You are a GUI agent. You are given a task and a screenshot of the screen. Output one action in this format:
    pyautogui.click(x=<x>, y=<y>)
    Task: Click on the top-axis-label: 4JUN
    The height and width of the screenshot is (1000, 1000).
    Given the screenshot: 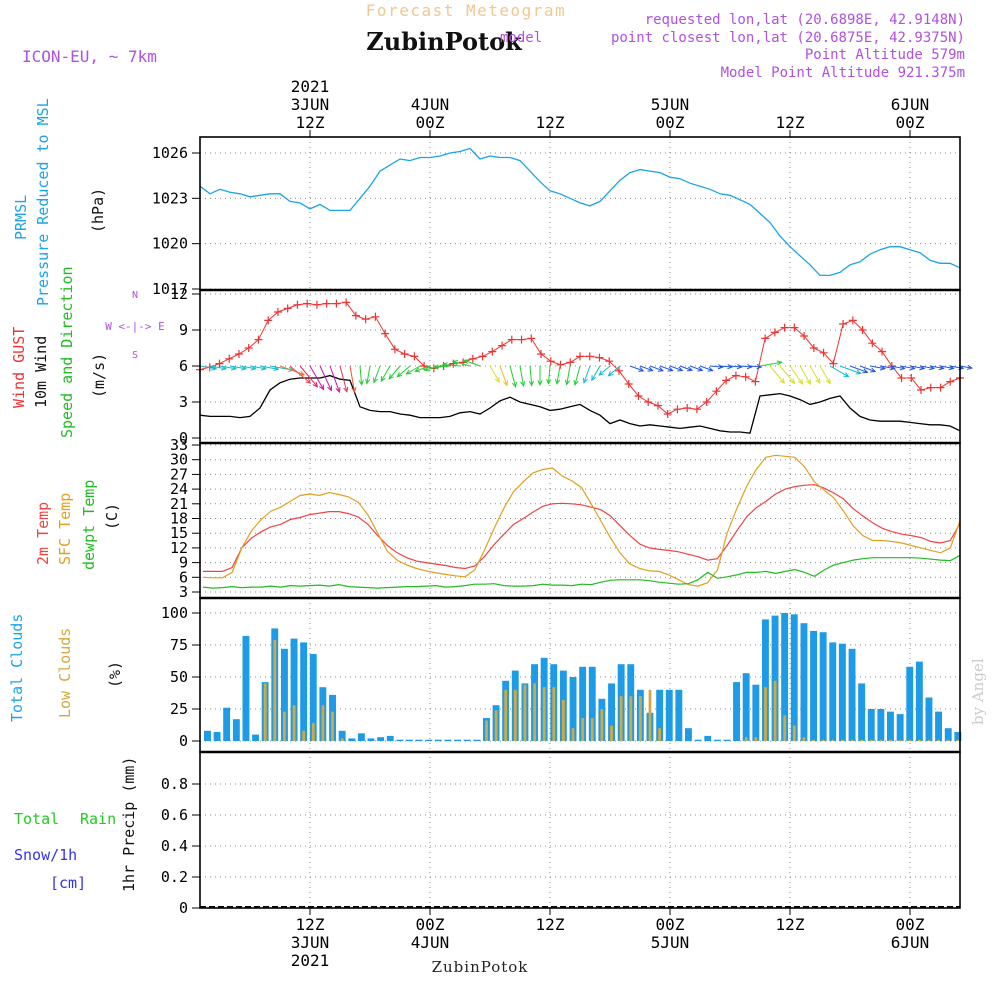 What is the action you would take?
    pyautogui.click(x=430, y=104)
    